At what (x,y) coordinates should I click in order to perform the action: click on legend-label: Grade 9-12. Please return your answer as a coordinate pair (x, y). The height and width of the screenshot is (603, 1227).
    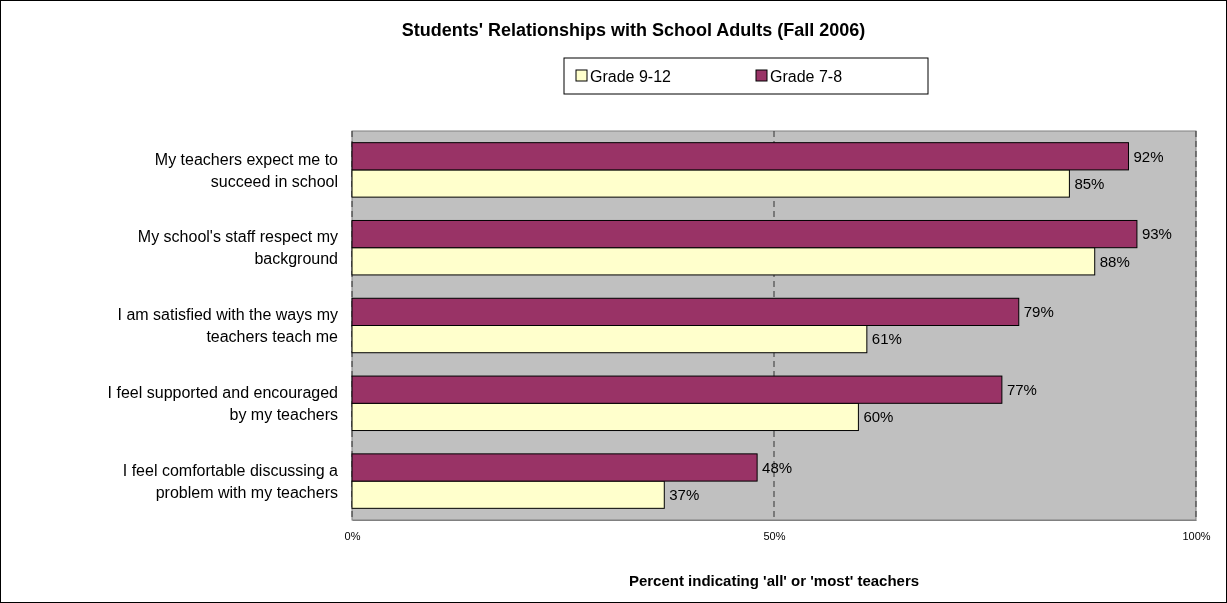
    Looking at the image, I should click on (631, 76).